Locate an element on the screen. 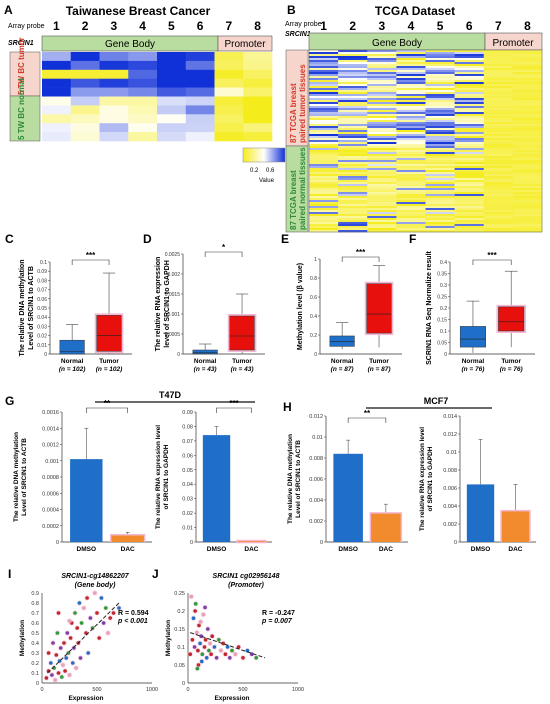 The width and height of the screenshot is (550, 704). n-label: (n = 43) is located at coordinates (205, 369).